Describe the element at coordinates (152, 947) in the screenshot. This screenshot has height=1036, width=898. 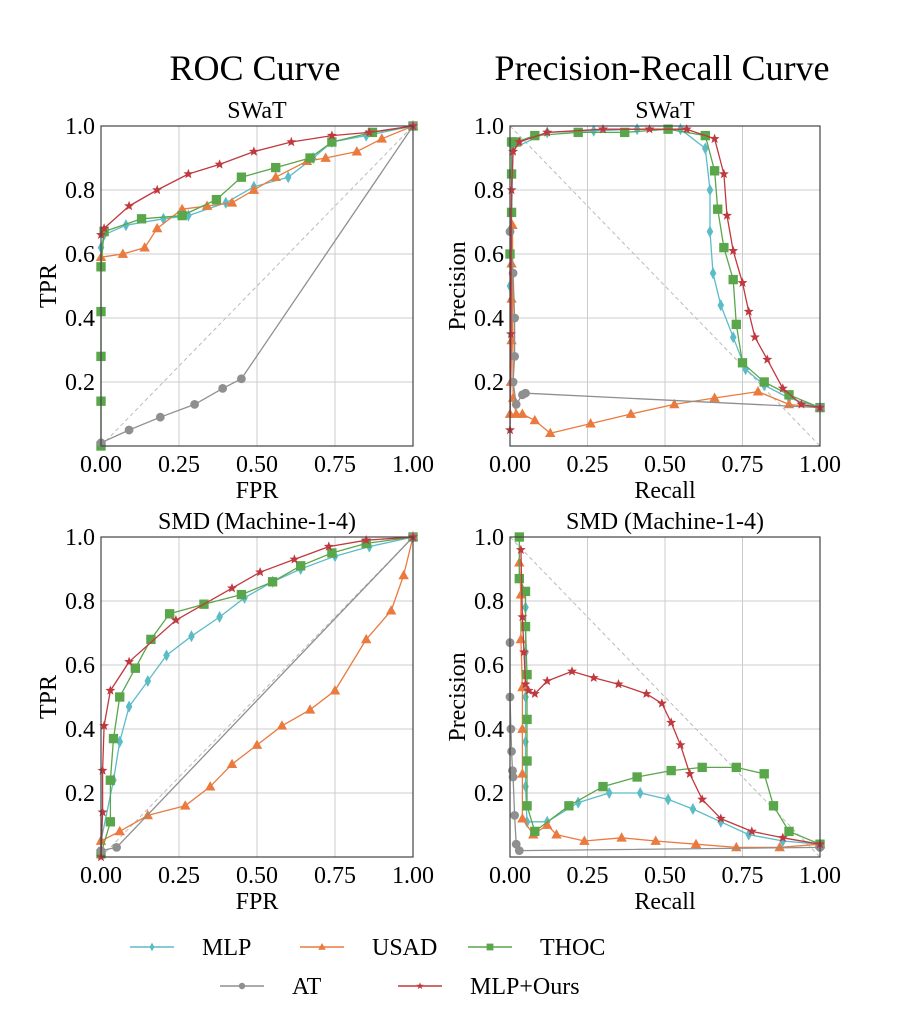
I see `legend-marker-diamond-icon` at that location.